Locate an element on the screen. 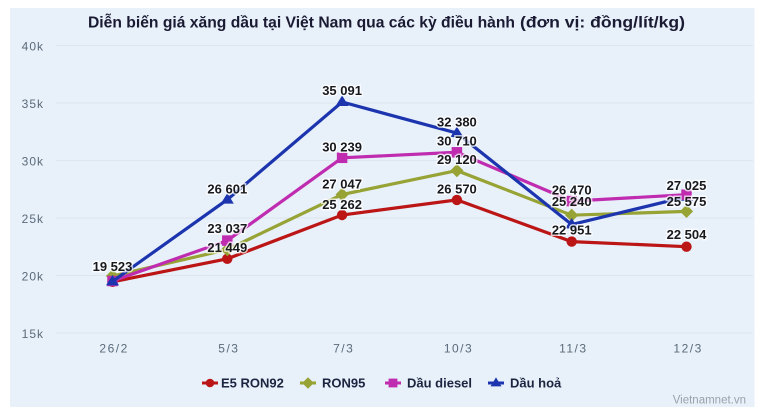 The image size is (764, 418). svg-text: Dầu diesel is located at coordinates (439, 383).